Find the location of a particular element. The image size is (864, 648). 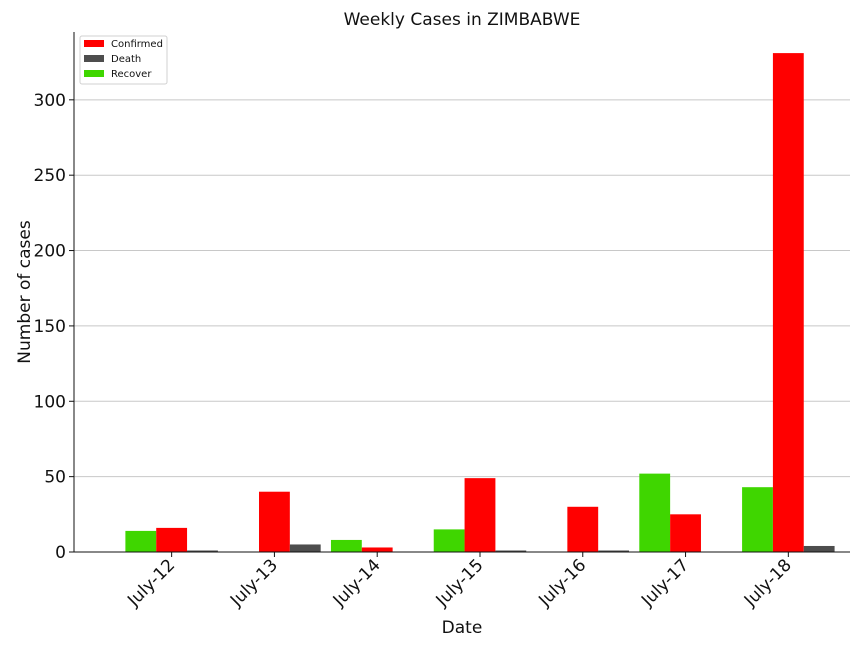

x-tick-label: July-17 is located at coordinates (665, 583).